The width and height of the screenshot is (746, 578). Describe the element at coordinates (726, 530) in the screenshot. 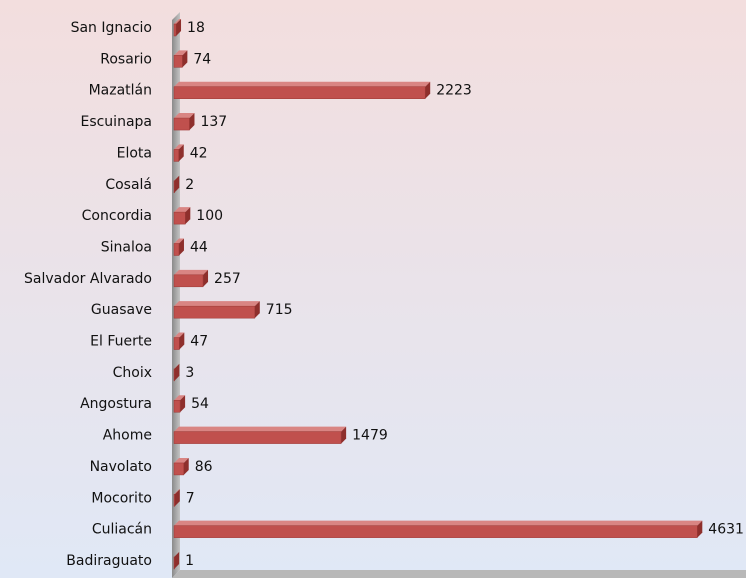

I see `value-label: 4631` at that location.